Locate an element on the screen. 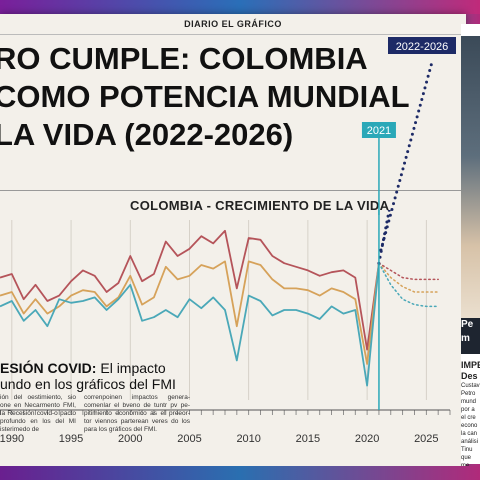 The image size is (480, 480). side-photo is located at coordinates (470, 186).